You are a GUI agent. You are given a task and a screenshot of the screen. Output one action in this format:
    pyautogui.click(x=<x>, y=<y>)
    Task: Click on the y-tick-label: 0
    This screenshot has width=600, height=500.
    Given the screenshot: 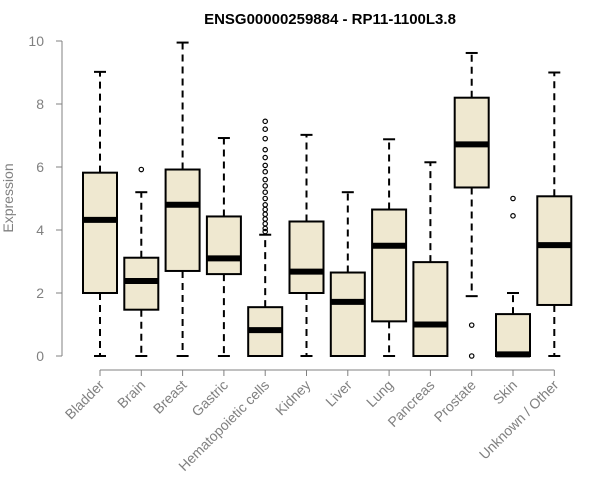 What is the action you would take?
    pyautogui.click(x=40, y=356)
    